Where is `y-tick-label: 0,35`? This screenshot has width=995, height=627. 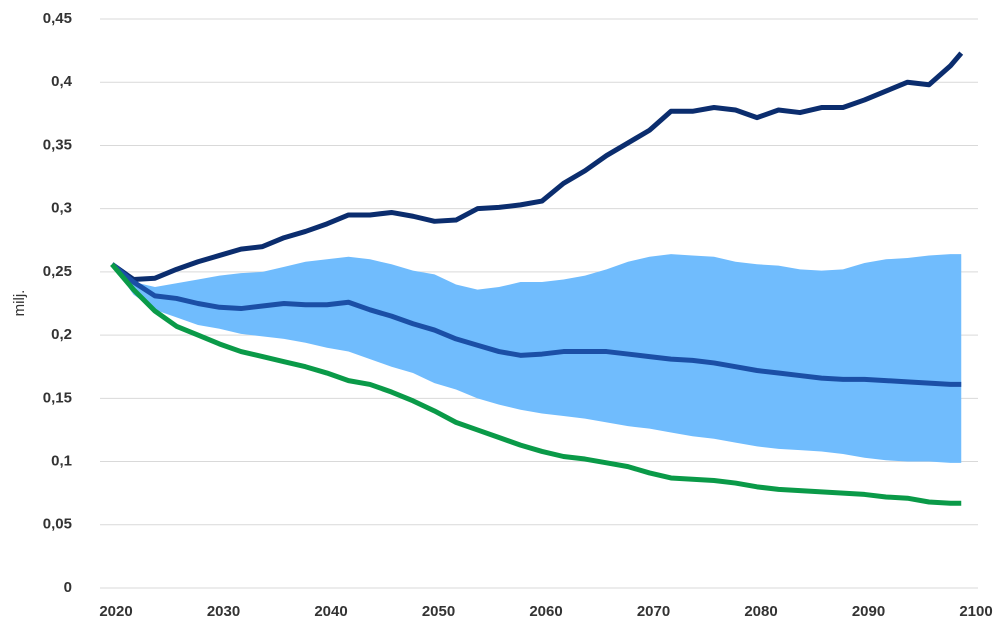 y-tick-label: 0,35 is located at coordinates (57, 144).